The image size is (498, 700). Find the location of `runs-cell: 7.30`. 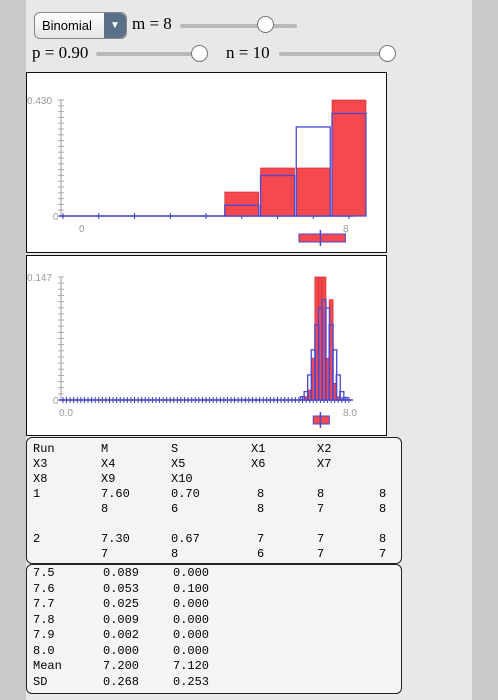

runs-cell: 7.30 is located at coordinates (115, 539).